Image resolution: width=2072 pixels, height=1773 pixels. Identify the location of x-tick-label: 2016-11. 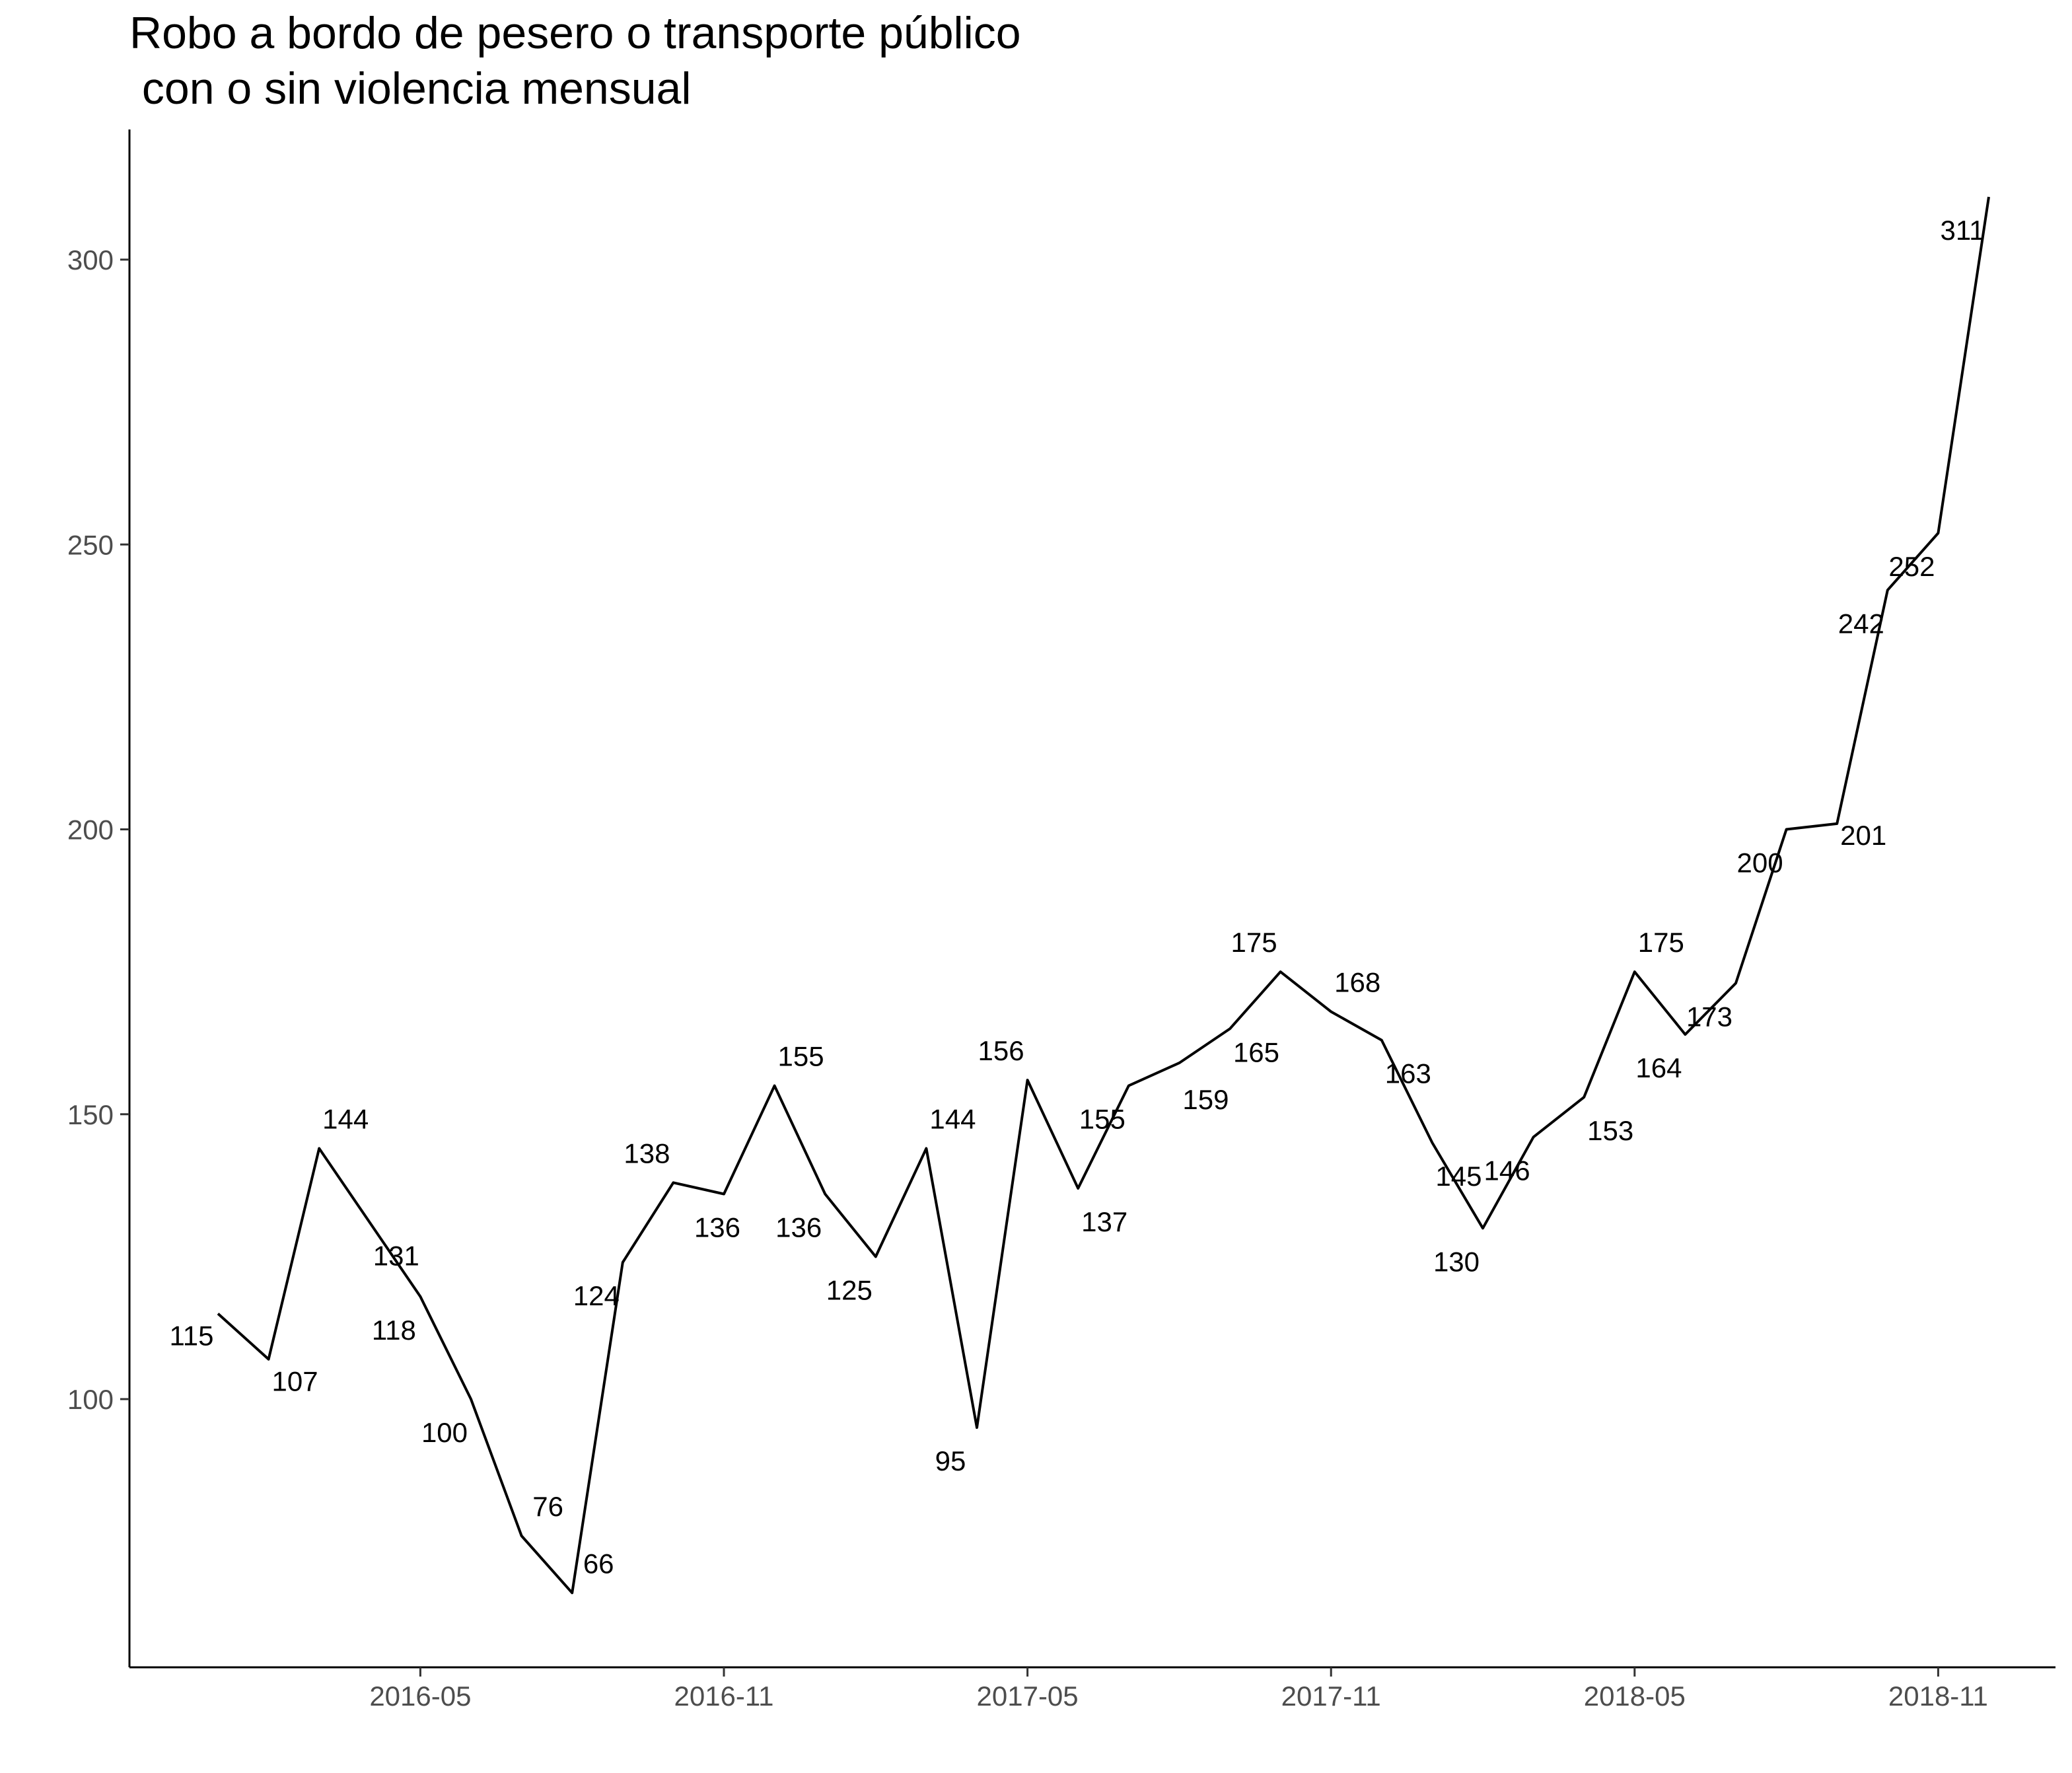
(723, 1697).